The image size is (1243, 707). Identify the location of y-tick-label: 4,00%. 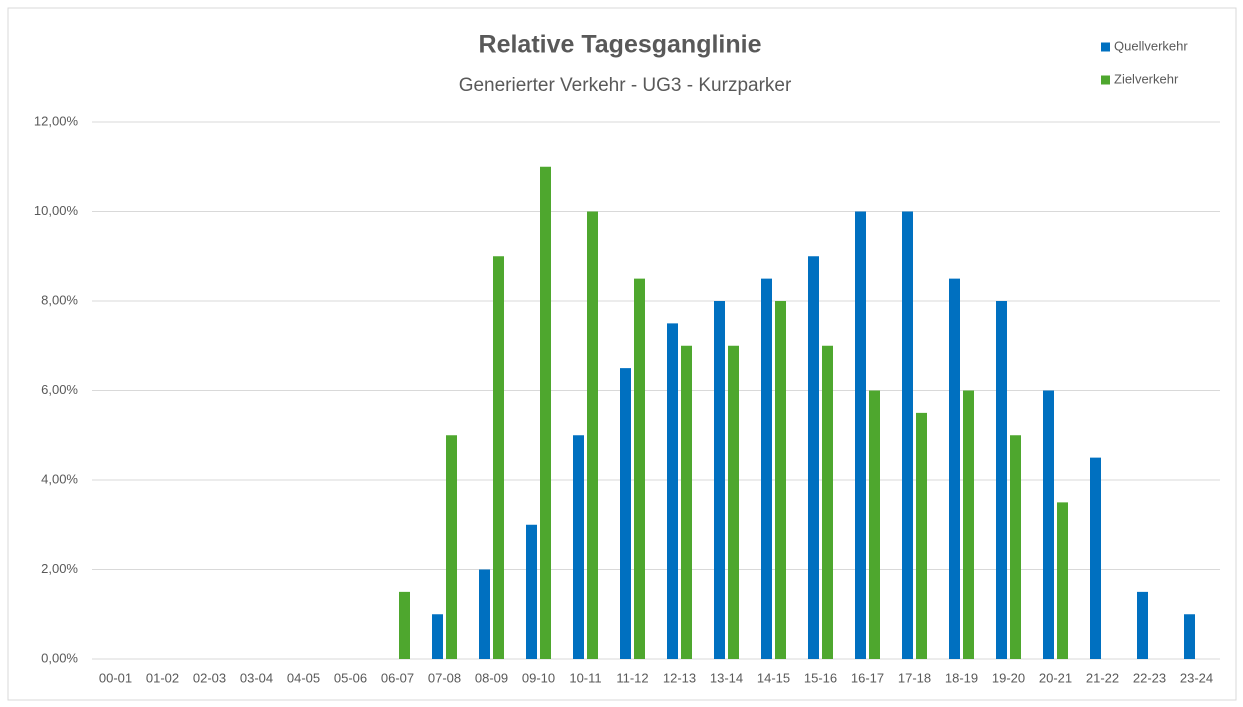
(59, 478).